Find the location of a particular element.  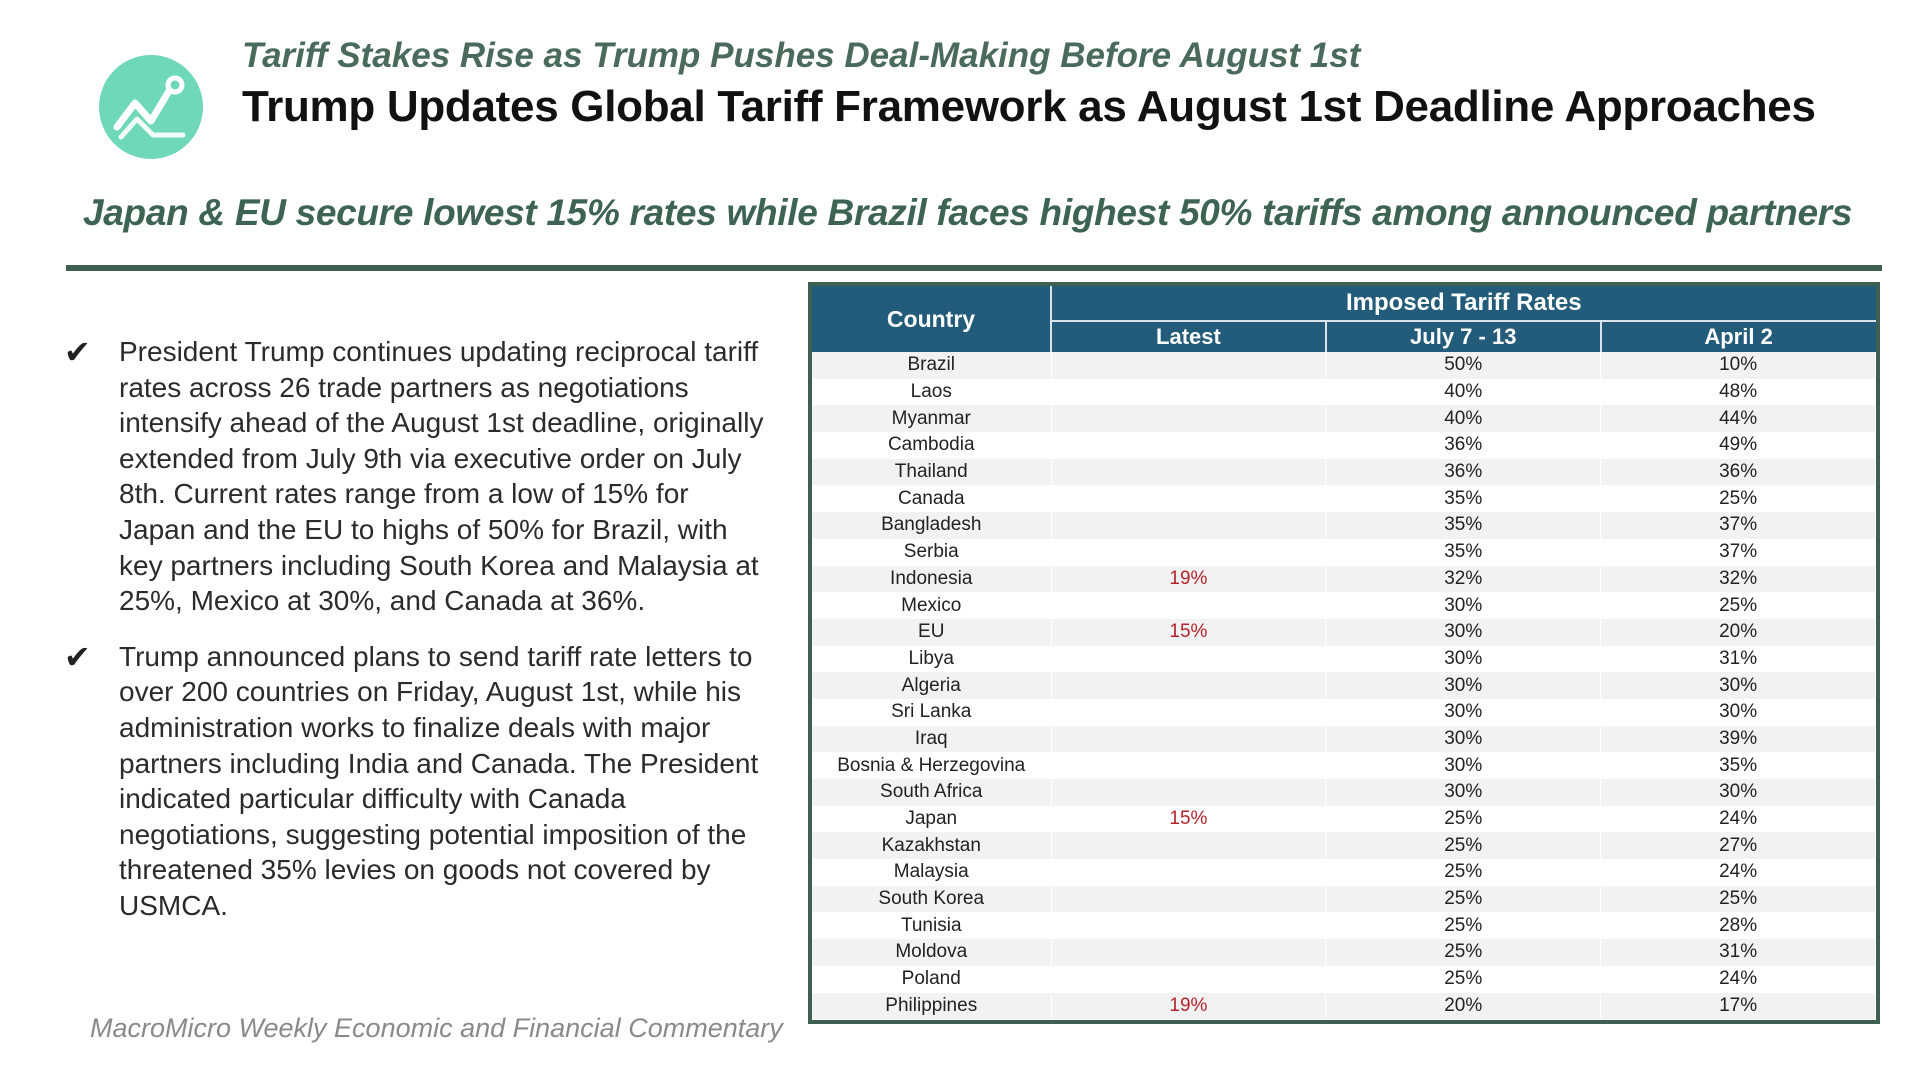

table-row: Poland 25% 24% is located at coordinates (1344, 979).